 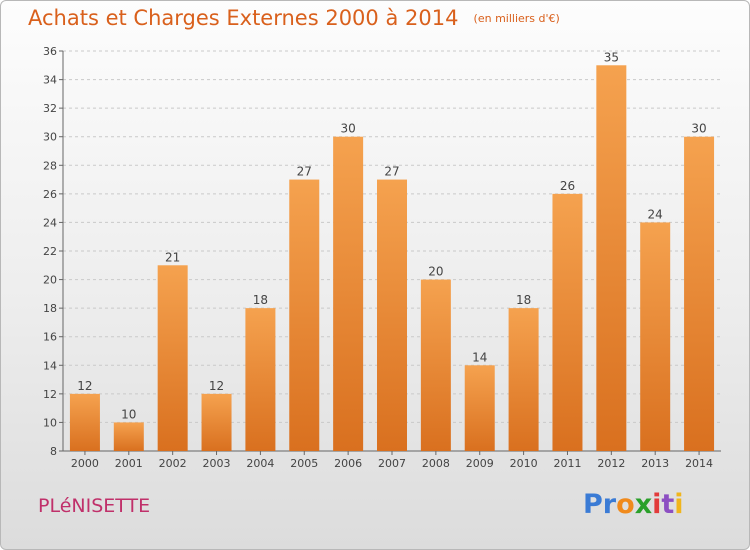 I want to click on x-tick-label: 2001, so click(x=129, y=463).